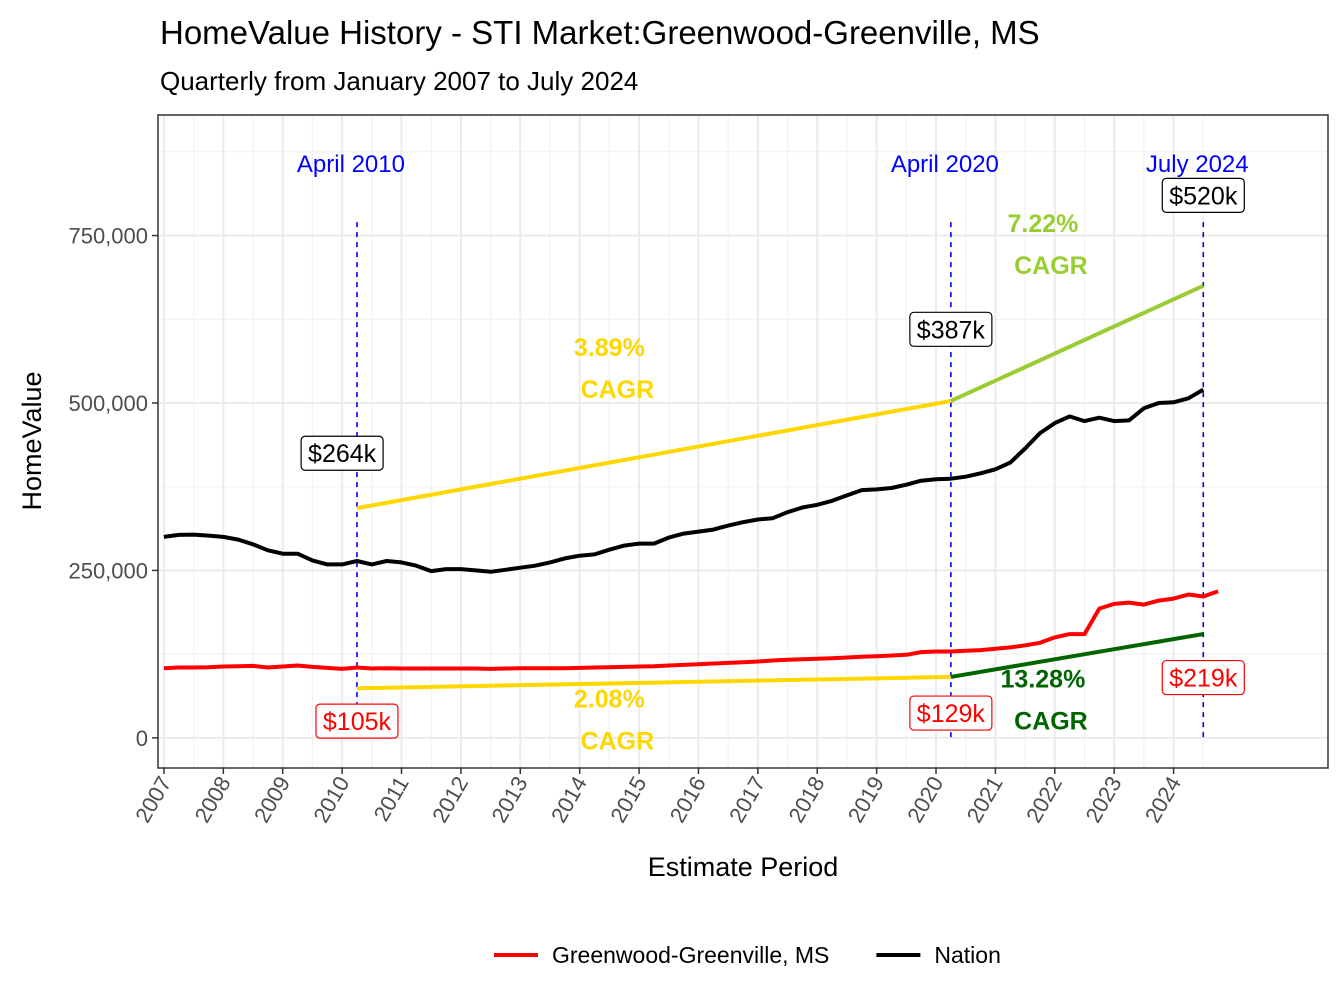  Describe the element at coordinates (450, 799) in the screenshot. I see `x-tick-label: 2012` at that location.